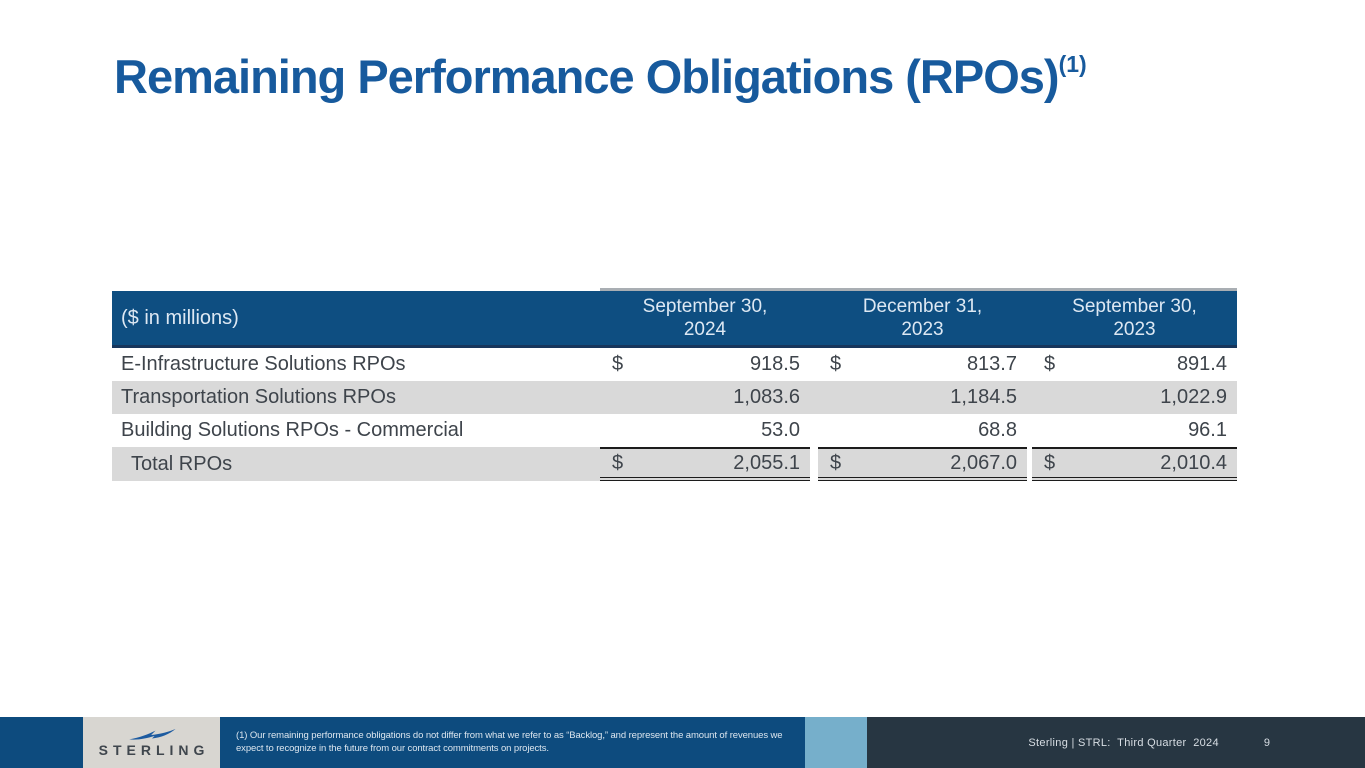 The image size is (1365, 768). I want to click on cell-value: 918.5, so click(774, 364).